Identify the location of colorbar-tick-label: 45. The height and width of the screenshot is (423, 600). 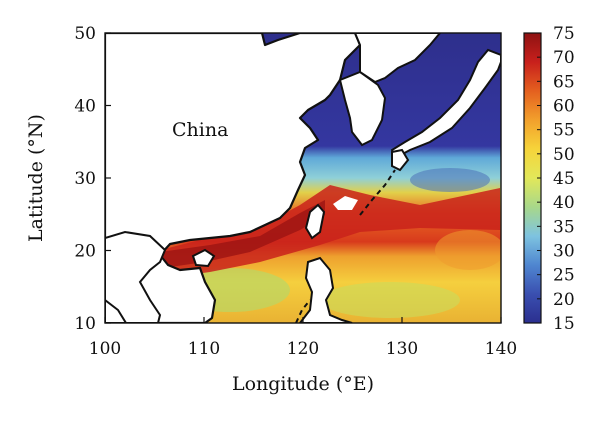
(564, 179).